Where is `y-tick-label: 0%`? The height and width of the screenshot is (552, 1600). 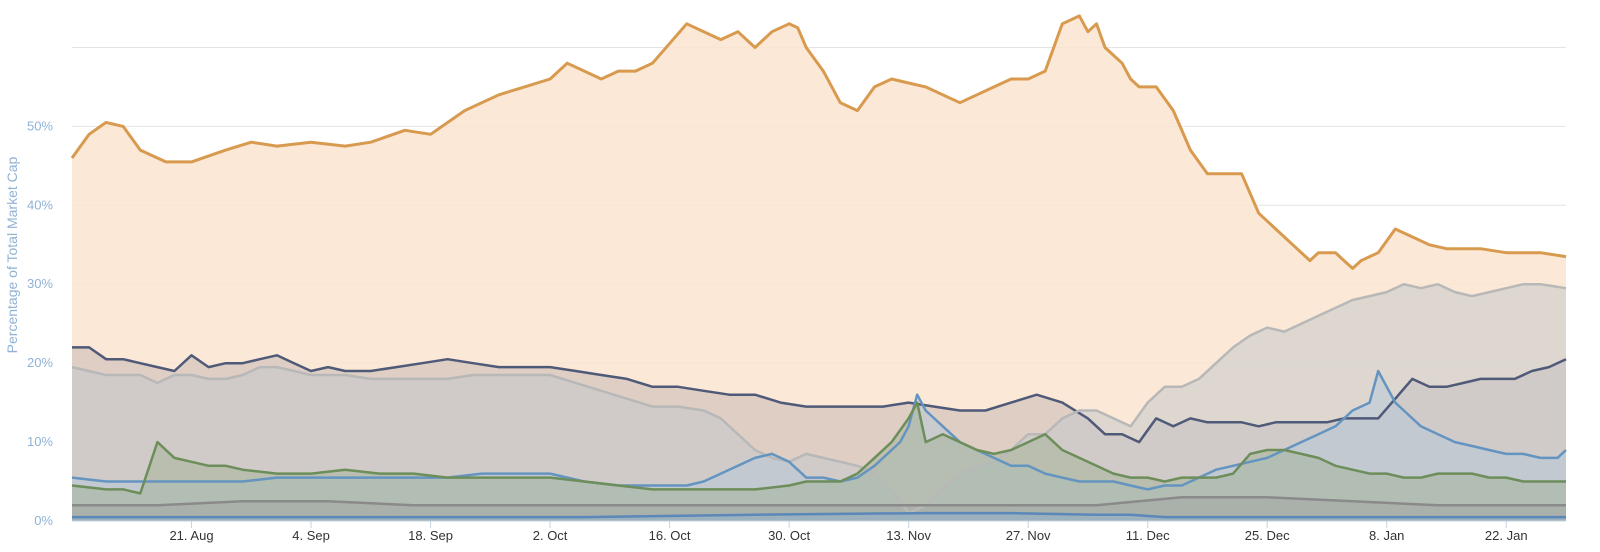
y-tick-label: 0% is located at coordinates (43, 520).